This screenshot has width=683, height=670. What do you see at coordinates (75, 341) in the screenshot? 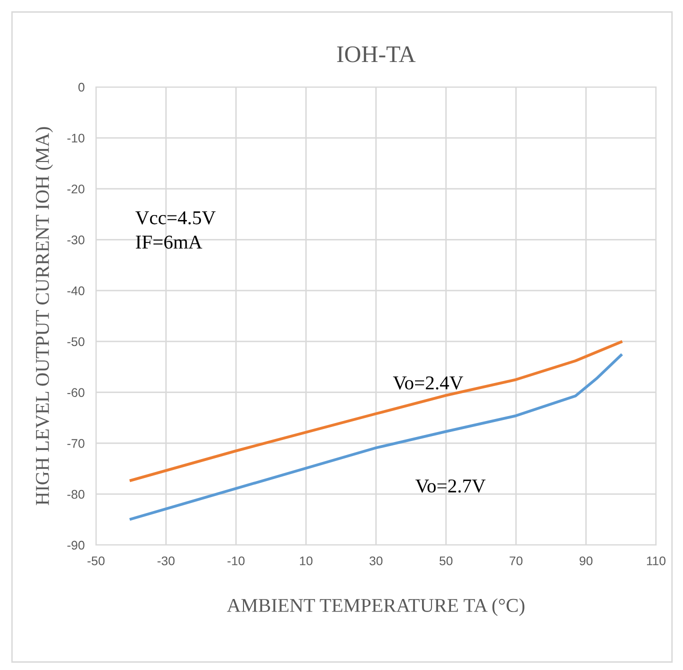
I see `y-tick-label: -50` at bounding box center [75, 341].